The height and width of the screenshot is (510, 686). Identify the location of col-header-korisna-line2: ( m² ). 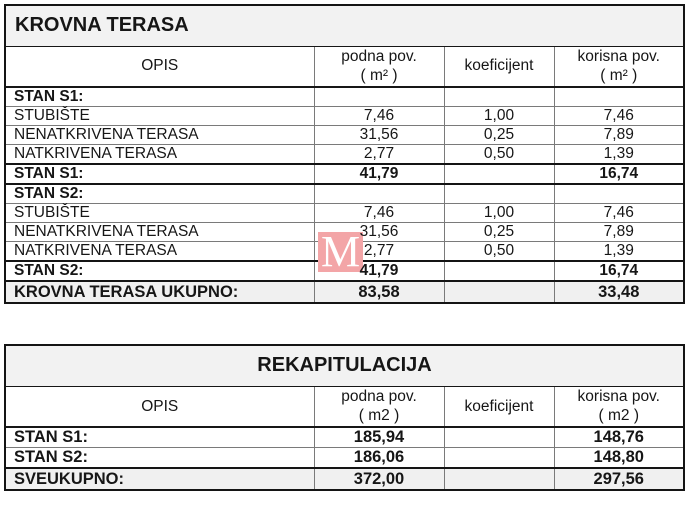
(619, 76).